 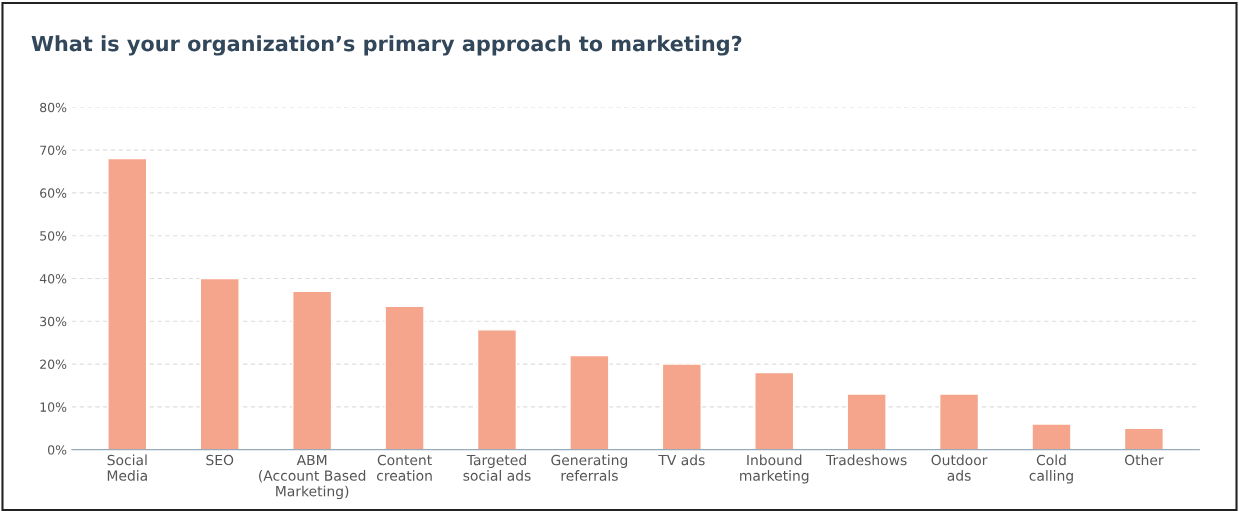 What do you see at coordinates (681, 460) in the screenshot?
I see `x-tick-label: TV ads` at bounding box center [681, 460].